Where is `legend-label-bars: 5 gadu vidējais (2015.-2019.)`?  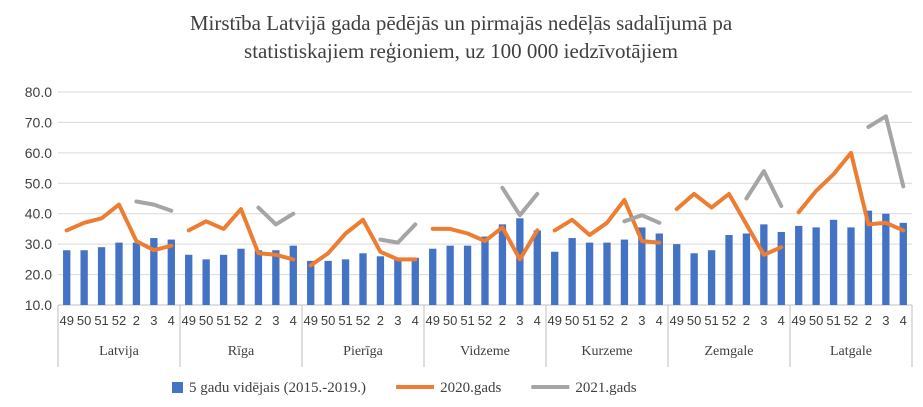
legend-label-bars: 5 gadu vidējais (2015.-2019.) is located at coordinates (277, 388).